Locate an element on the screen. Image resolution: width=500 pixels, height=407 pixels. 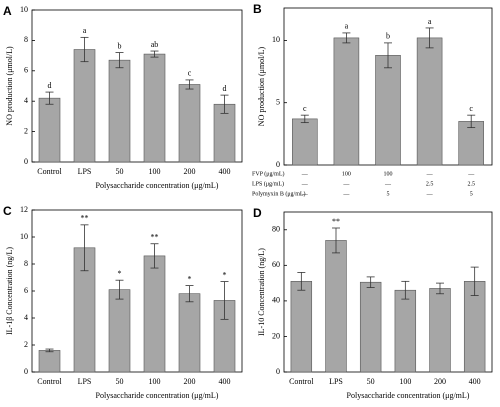
panel-letter: D is located at coordinates (257, 213).